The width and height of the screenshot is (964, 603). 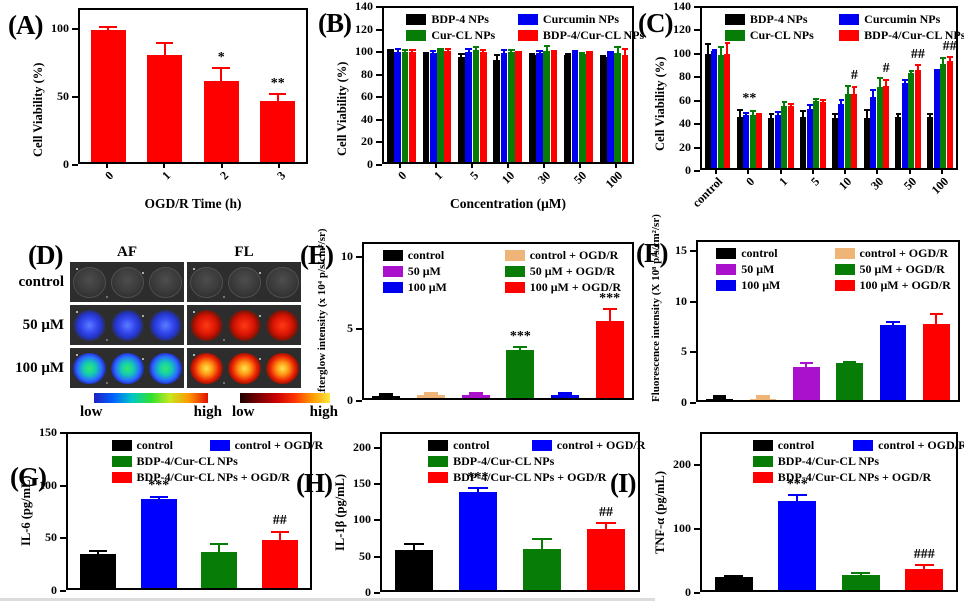 What do you see at coordinates (781, 19) in the screenshot?
I see `legend-item: BDP-4 NPs` at bounding box center [781, 19].